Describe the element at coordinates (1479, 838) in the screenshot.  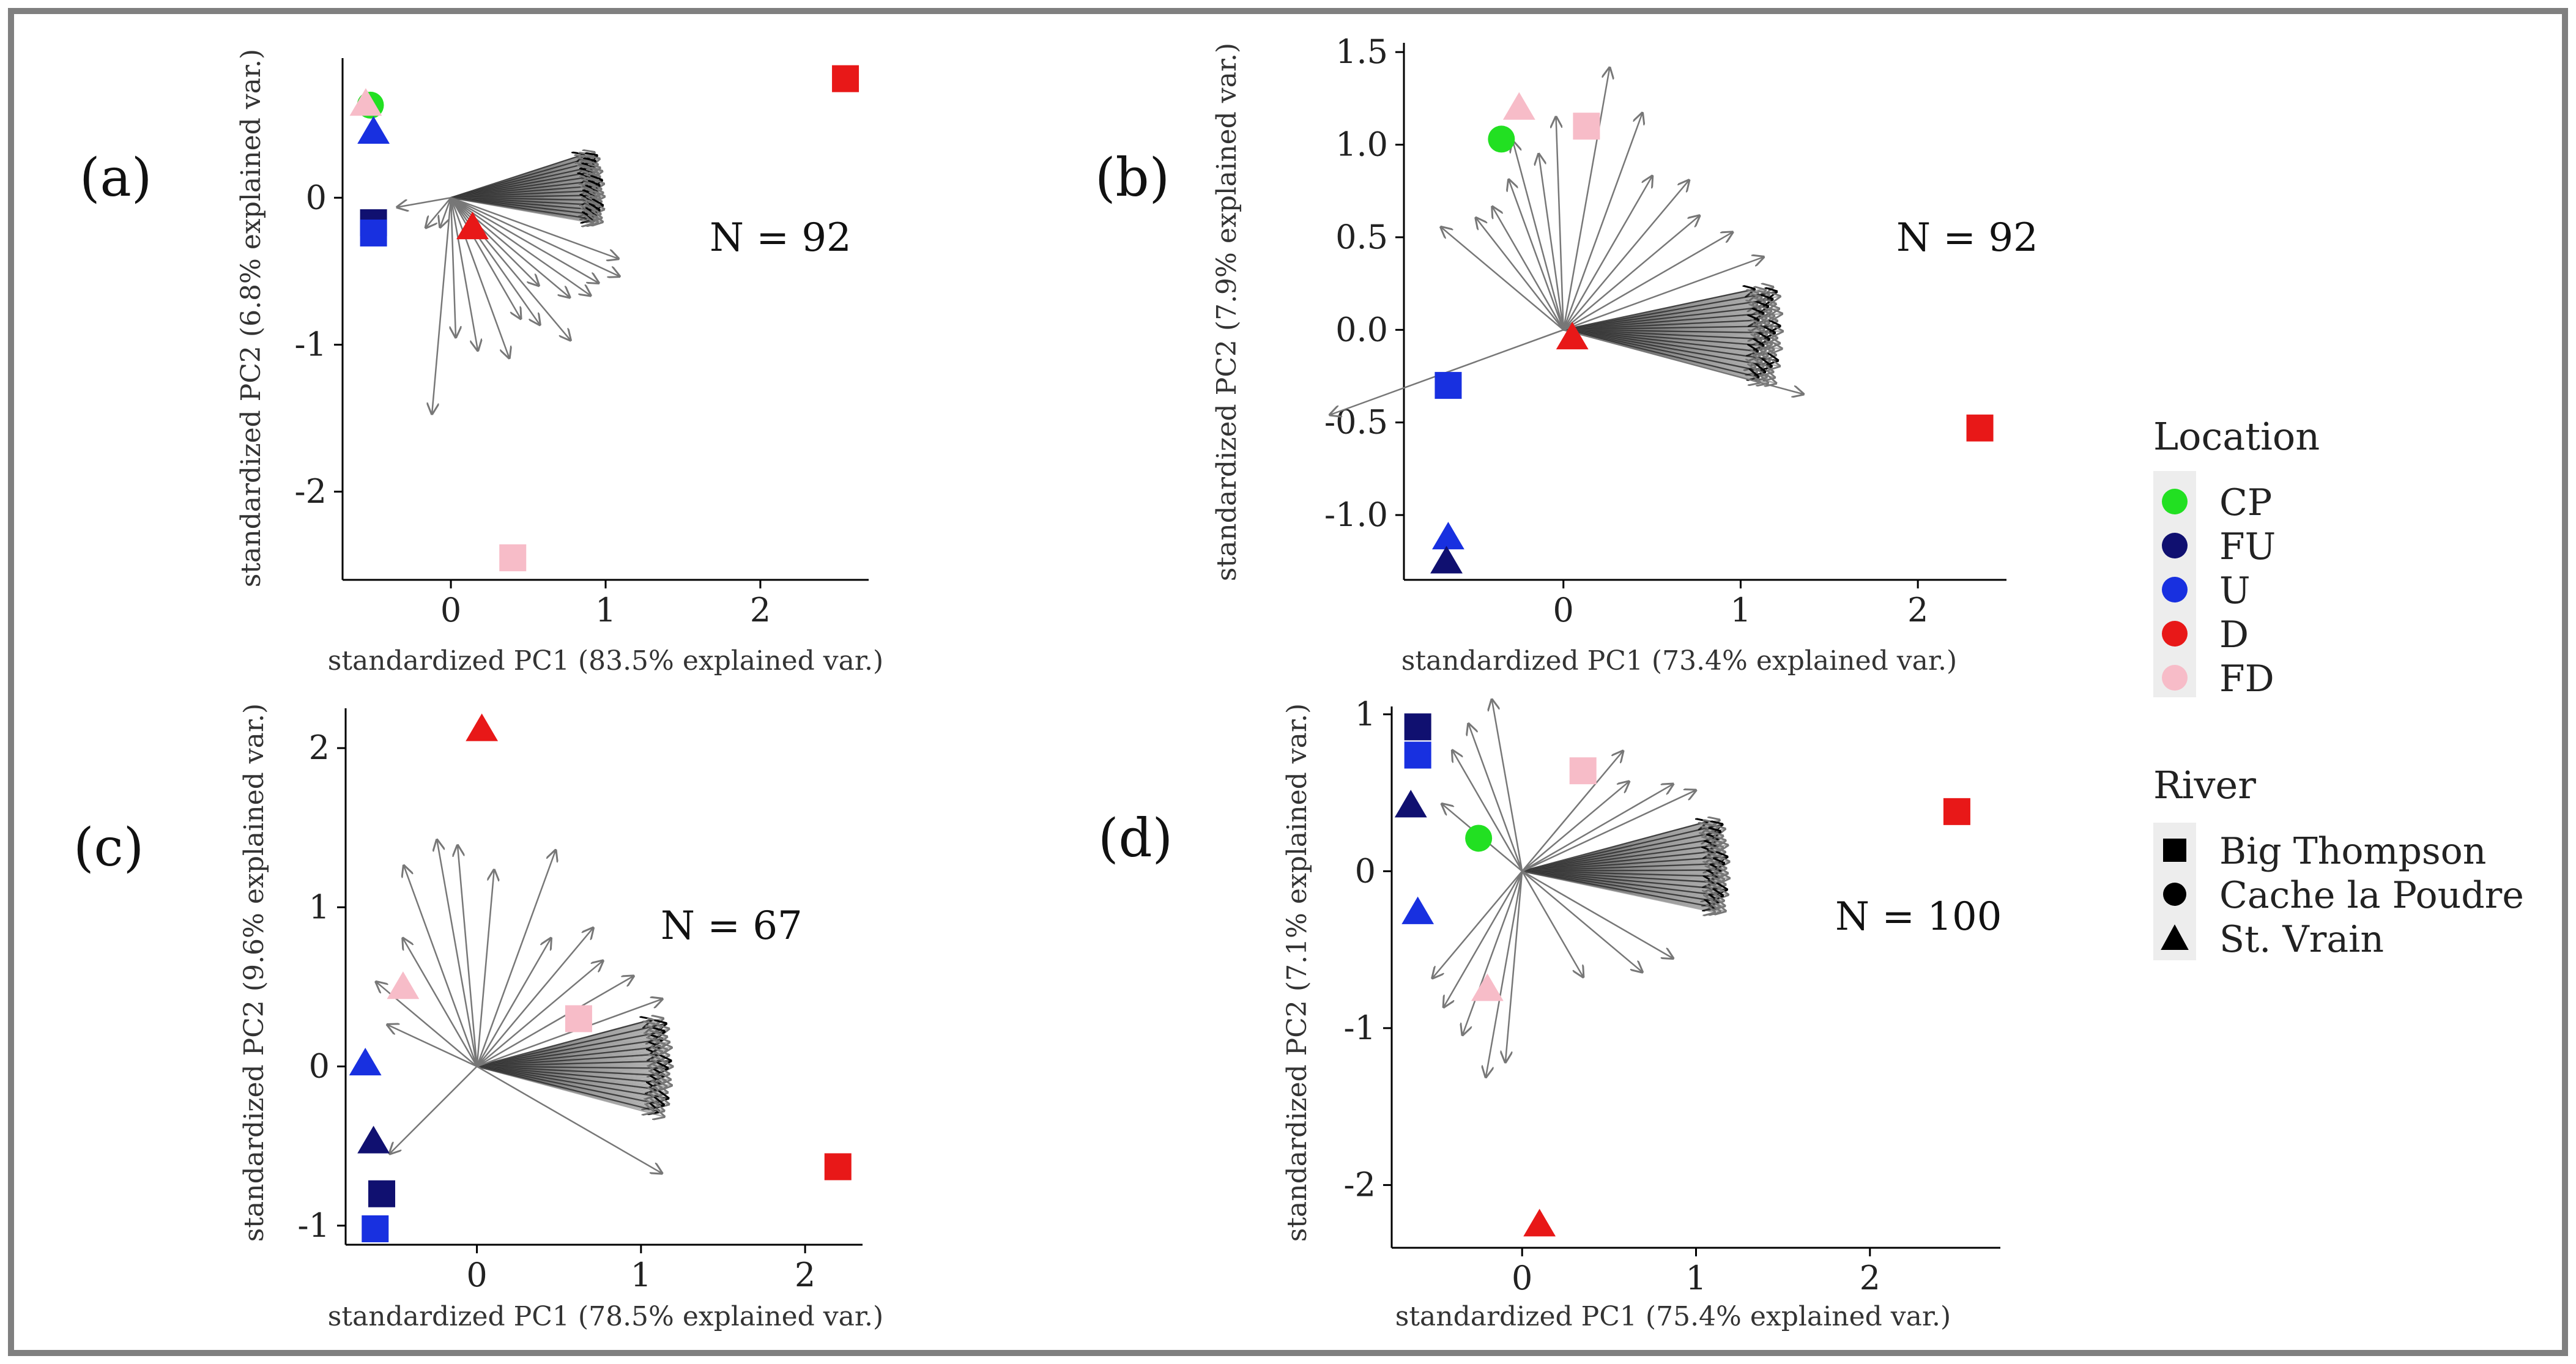
I see `data-point-cp-circle` at that location.